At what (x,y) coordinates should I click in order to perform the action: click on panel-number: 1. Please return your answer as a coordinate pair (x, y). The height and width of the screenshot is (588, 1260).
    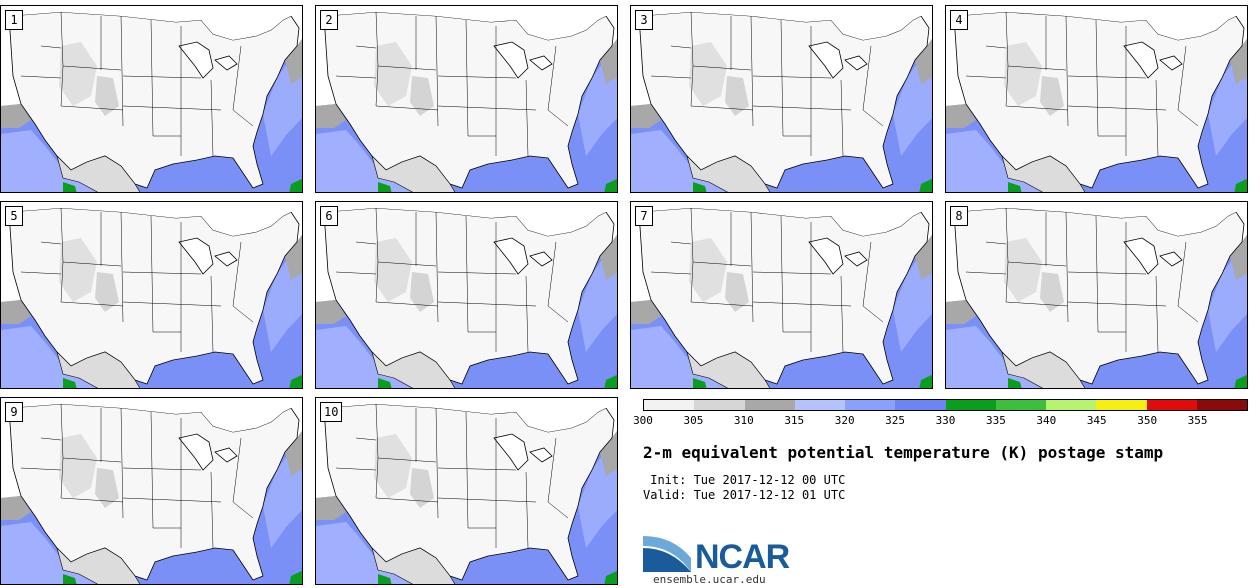
    Looking at the image, I should click on (14, 20).